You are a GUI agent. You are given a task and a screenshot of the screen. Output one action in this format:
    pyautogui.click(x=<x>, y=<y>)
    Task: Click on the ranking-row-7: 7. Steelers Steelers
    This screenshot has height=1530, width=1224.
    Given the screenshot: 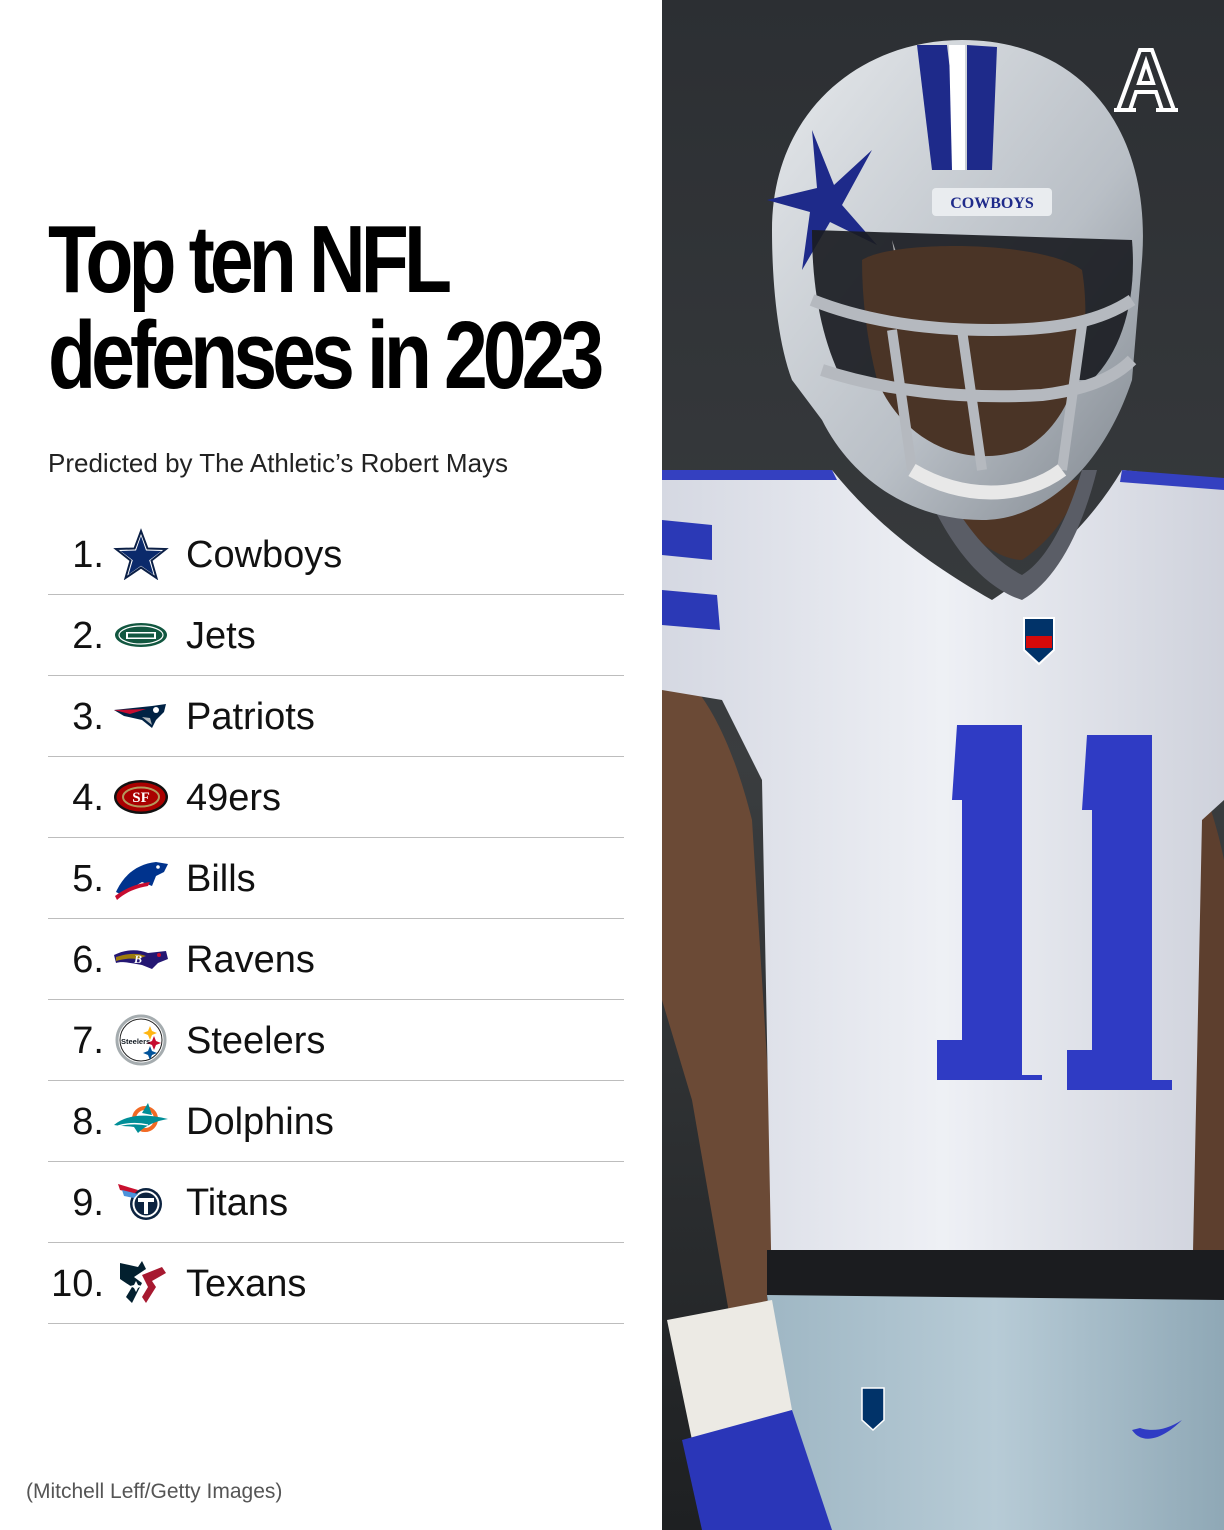 What is the action you would take?
    pyautogui.click(x=336, y=1040)
    